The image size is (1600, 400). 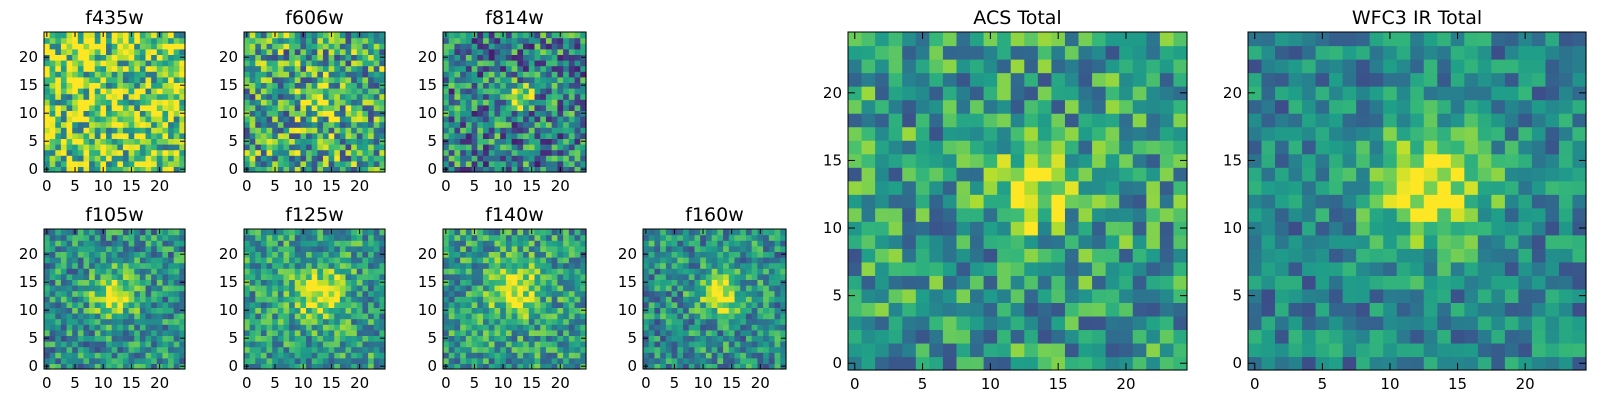 I want to click on y-tick-label: 10, so click(x=228, y=310).